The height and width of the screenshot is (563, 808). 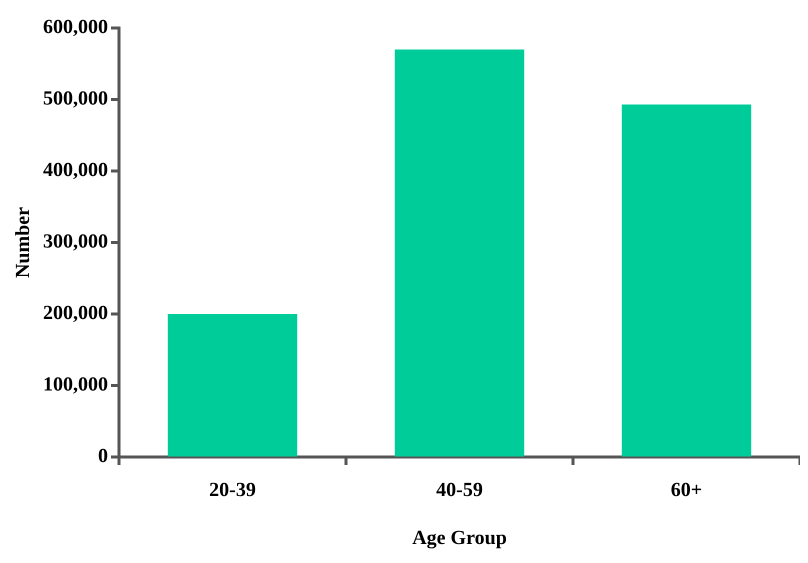 I want to click on x-tick-label: 40-59, so click(x=459, y=490).